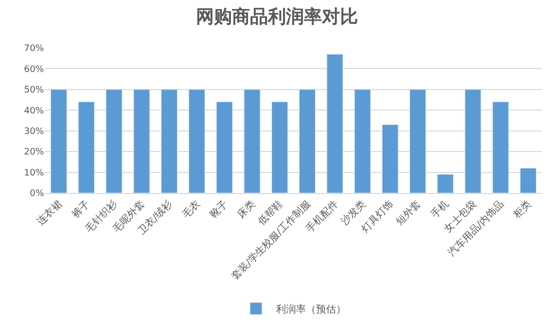 This screenshot has height=323, width=554. What do you see at coordinates (409, 213) in the screenshot?
I see `x-tick-label: 短外套` at bounding box center [409, 213].